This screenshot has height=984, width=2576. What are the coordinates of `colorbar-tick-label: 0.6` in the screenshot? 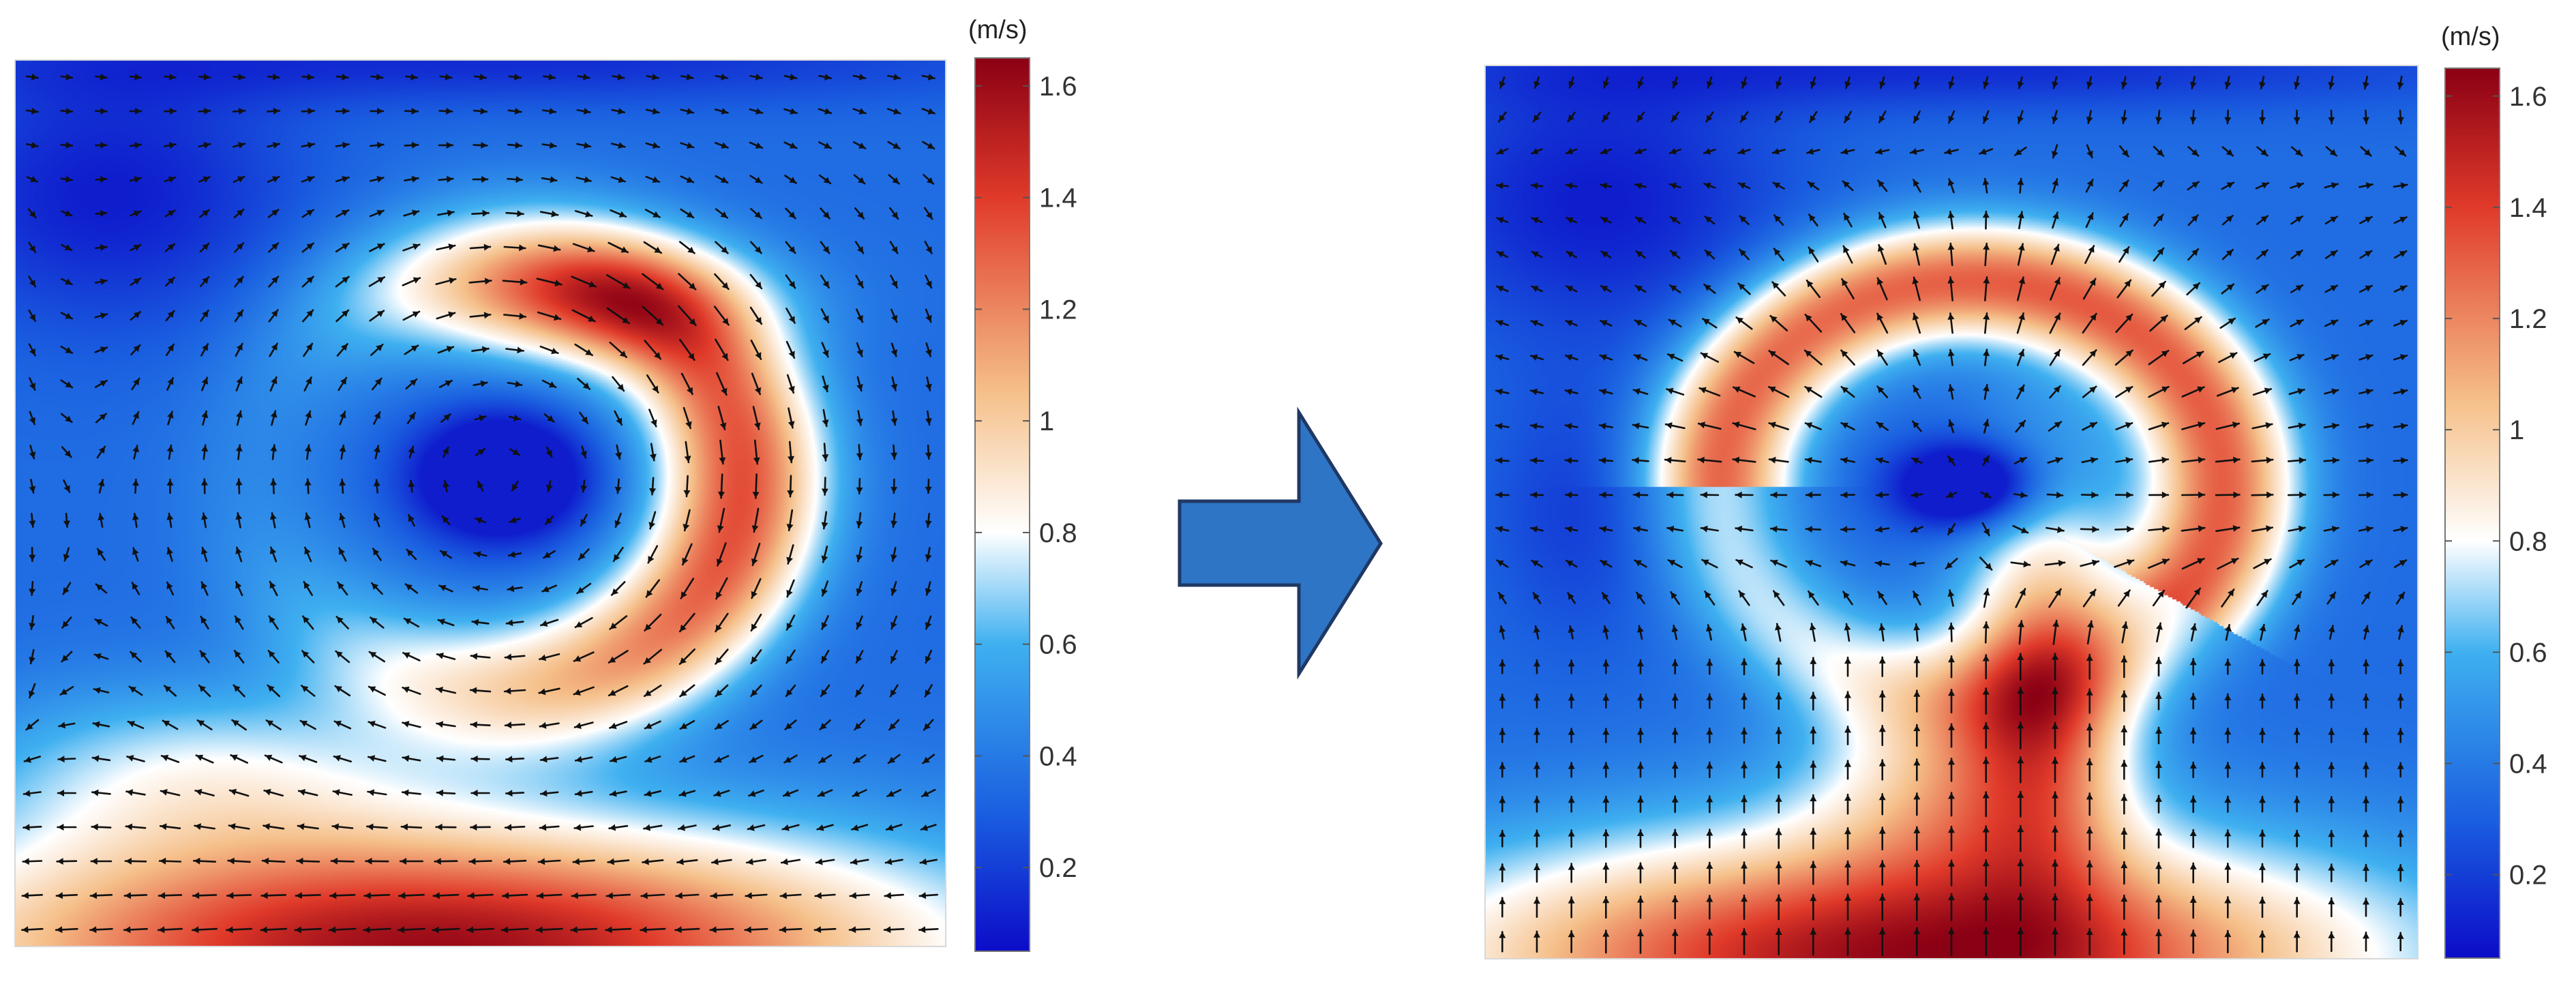 It's located at (2528, 653).